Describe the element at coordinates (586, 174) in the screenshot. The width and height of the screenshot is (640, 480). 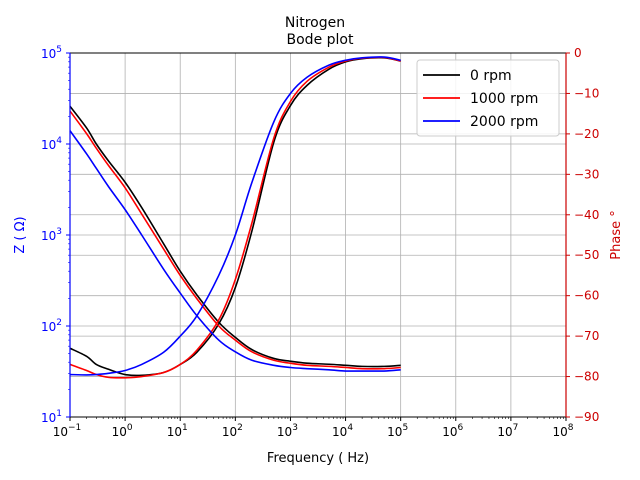
I see `right-tick-label: −30` at that location.